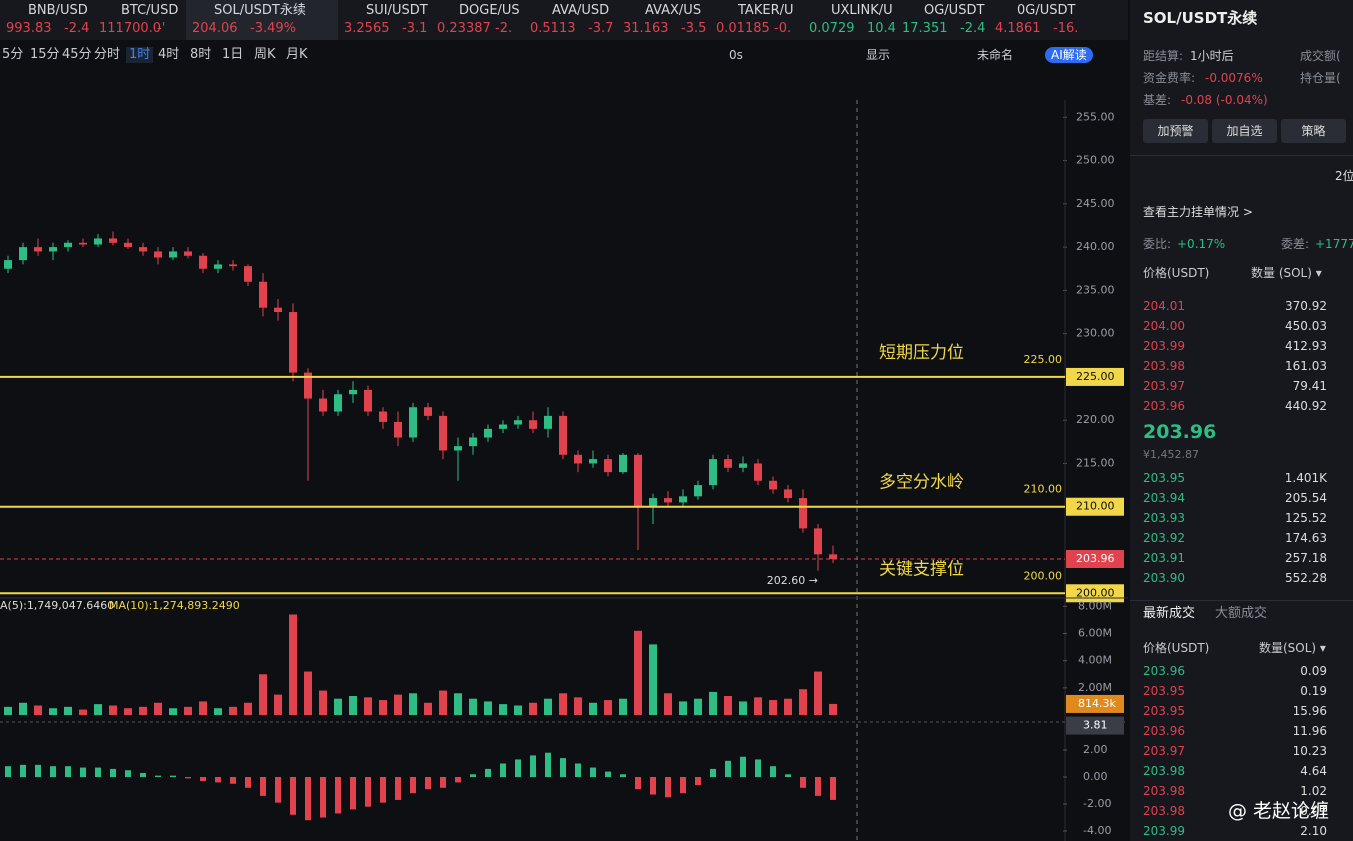 This screenshot has width=1353, height=841. Describe the element at coordinates (1244, 131) in the screenshot. I see `panel-button: 加自选` at that location.